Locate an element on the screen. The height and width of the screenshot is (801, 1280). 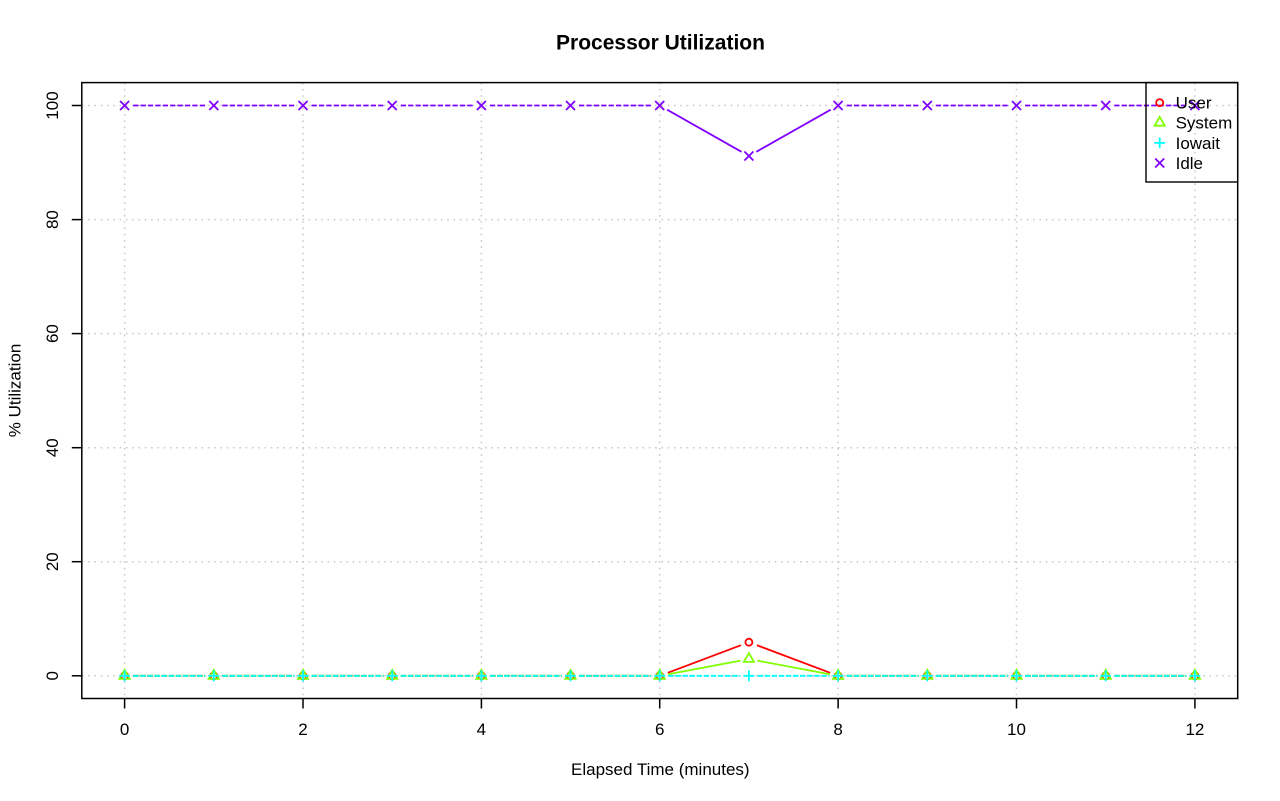
svg-text: Elapsed Time (minutes) is located at coordinates (660, 769).